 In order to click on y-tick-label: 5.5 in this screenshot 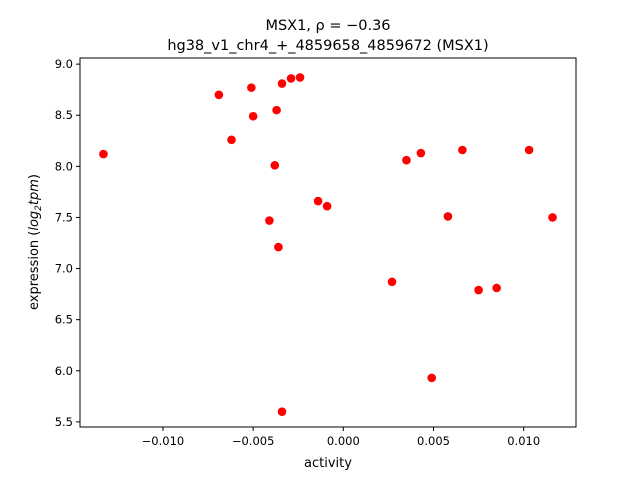, I will do `click(64, 422)`.